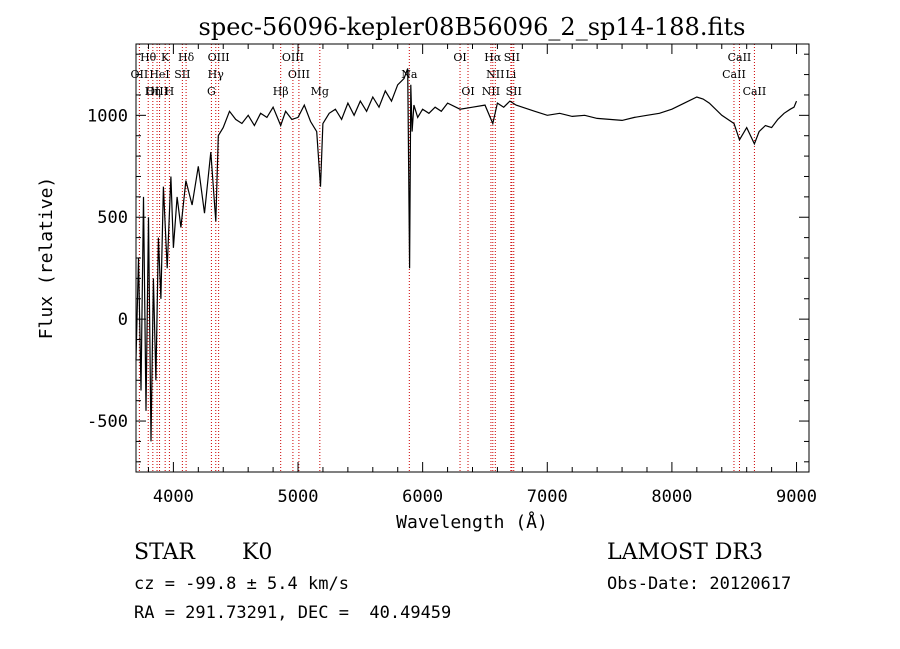 The width and height of the screenshot is (900, 649). Describe the element at coordinates (211, 91) in the screenshot. I see `line-label: G` at that location.